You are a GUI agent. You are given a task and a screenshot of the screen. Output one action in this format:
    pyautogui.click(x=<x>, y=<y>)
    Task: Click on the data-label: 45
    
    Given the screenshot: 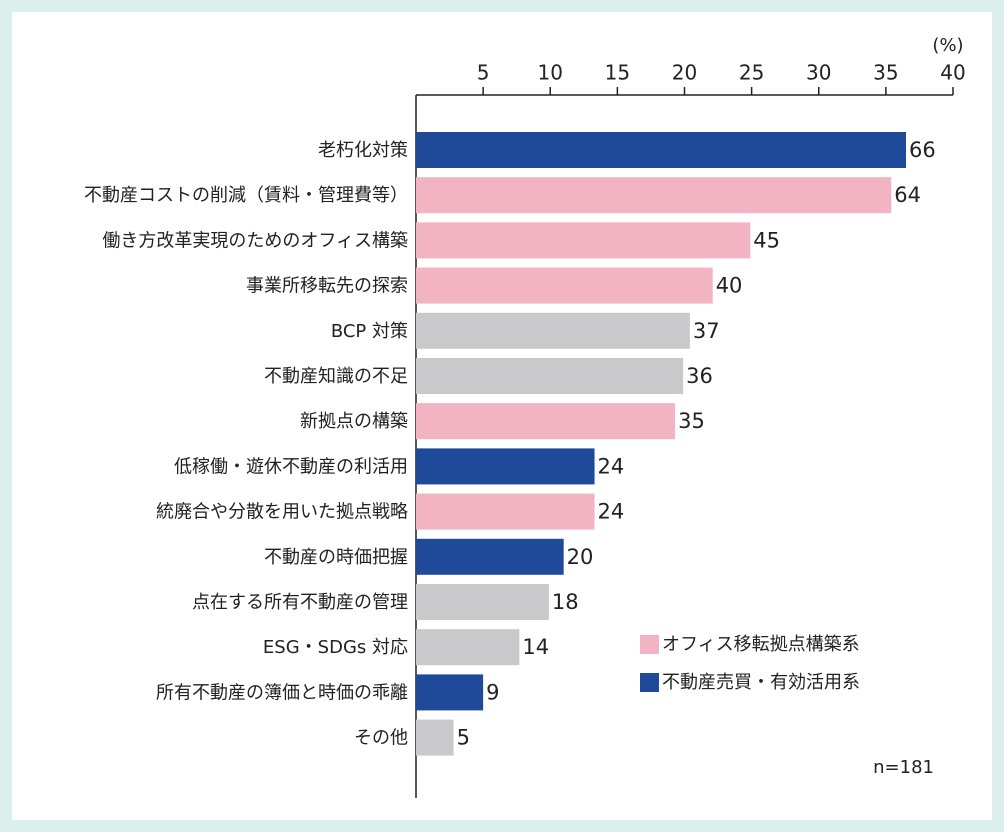 What is the action you would take?
    pyautogui.click(x=766, y=240)
    